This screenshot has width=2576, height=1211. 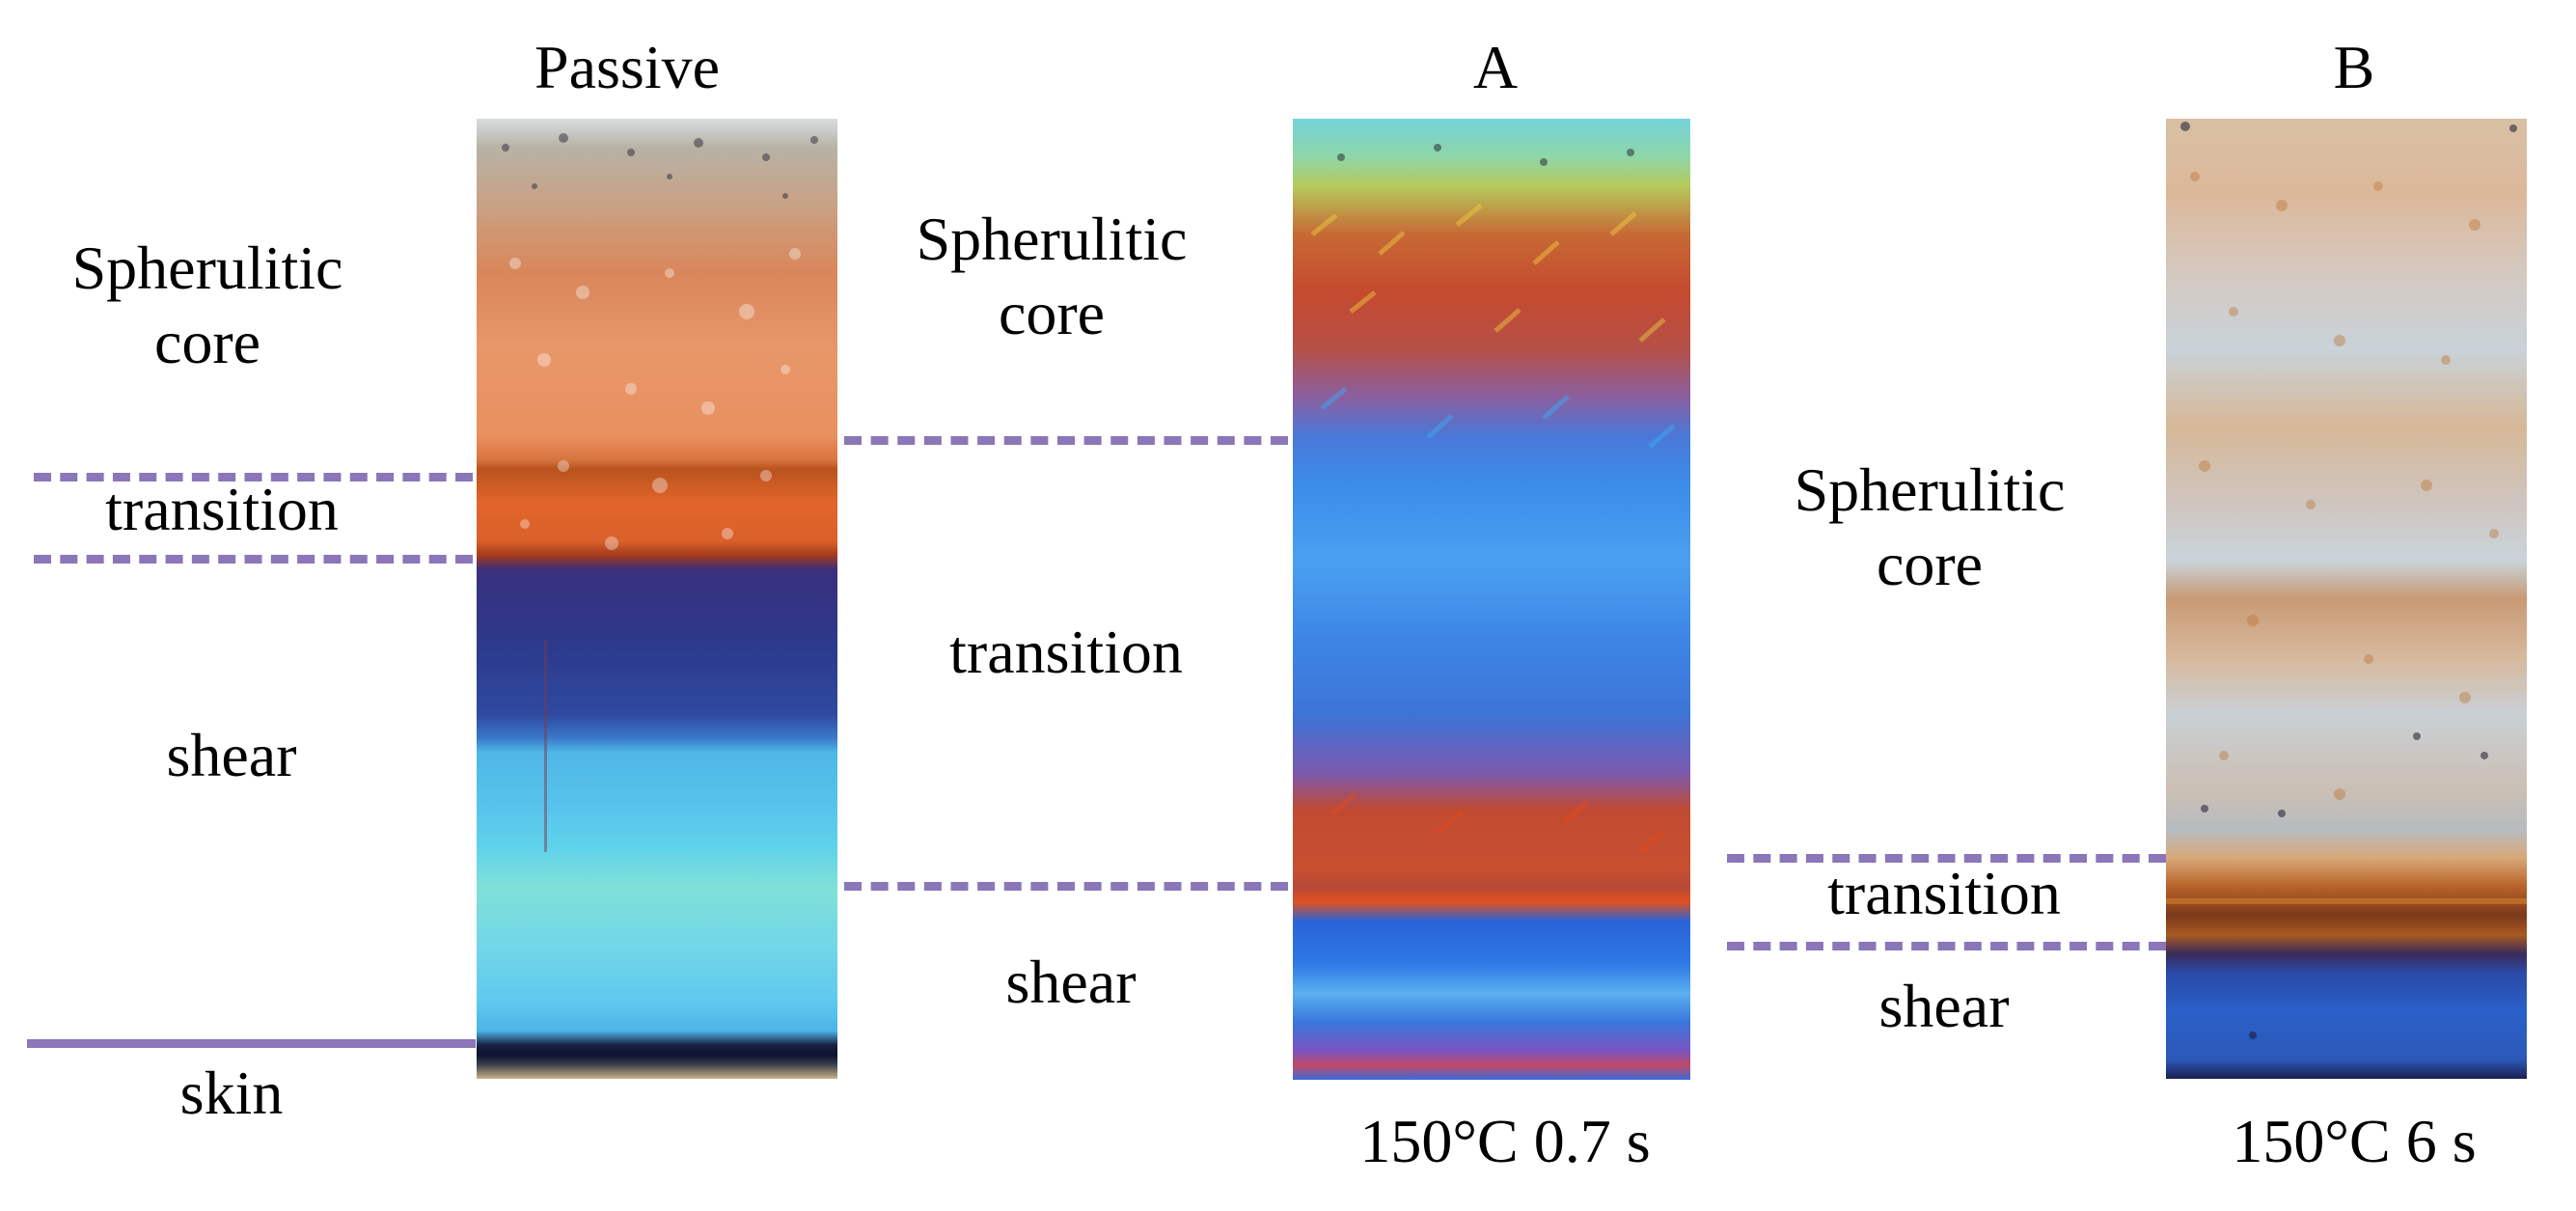 What do you see at coordinates (1930, 563) in the screenshot?
I see `b-spherulitic-line2: core` at bounding box center [1930, 563].